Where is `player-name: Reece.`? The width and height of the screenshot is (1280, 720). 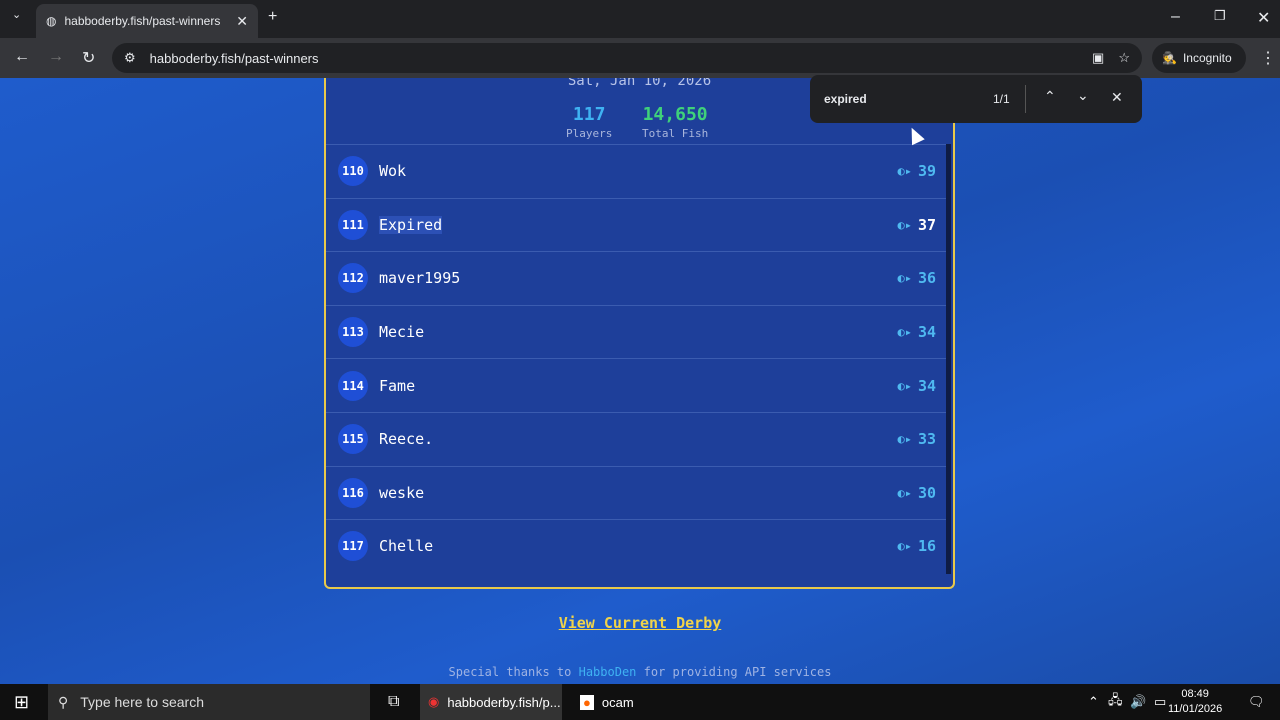 player-name: Reece. is located at coordinates (406, 439).